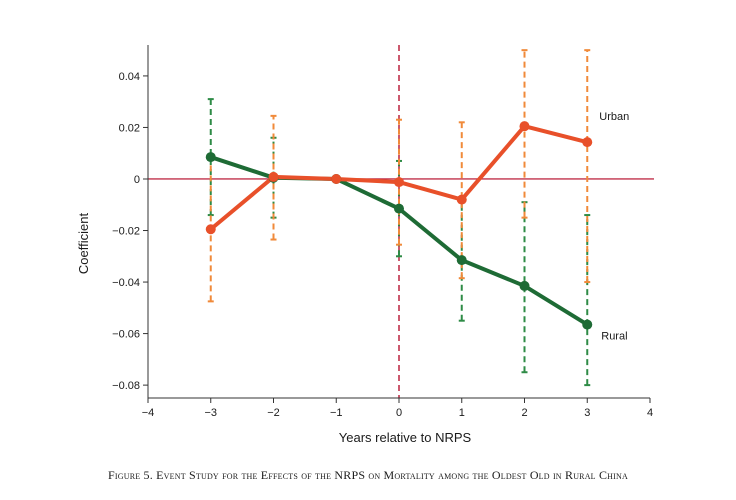 This screenshot has width=736, height=500. What do you see at coordinates (126, 386) in the screenshot?
I see `y-tick-label: −0.08` at bounding box center [126, 386].